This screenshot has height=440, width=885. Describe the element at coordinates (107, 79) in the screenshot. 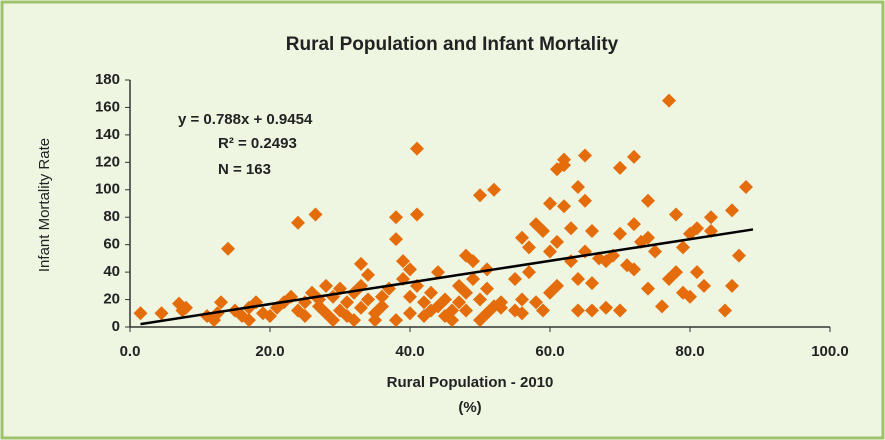

I see `y-tick-label: 180` at that location.